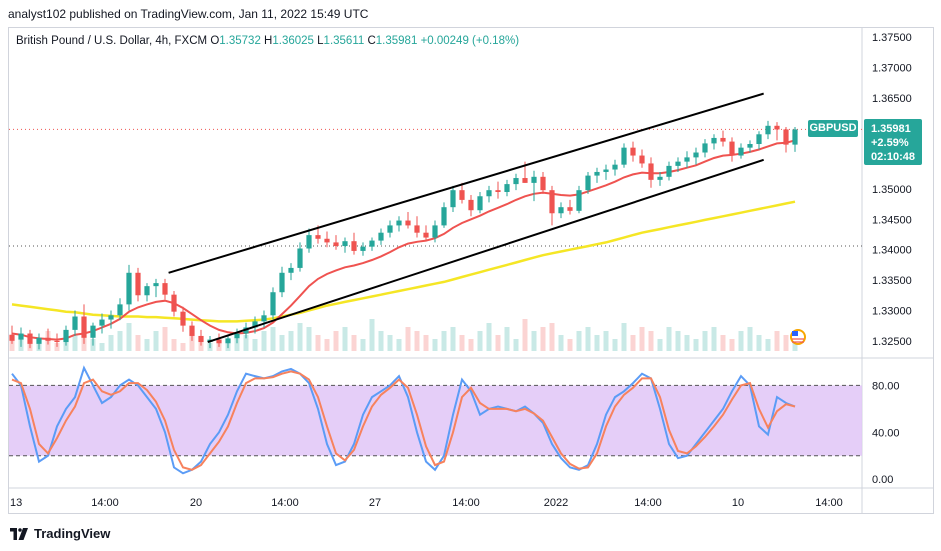 The width and height of the screenshot is (941, 551). Describe the element at coordinates (240, 41) in the screenshot. I see `open-value: 1.35732` at that location.